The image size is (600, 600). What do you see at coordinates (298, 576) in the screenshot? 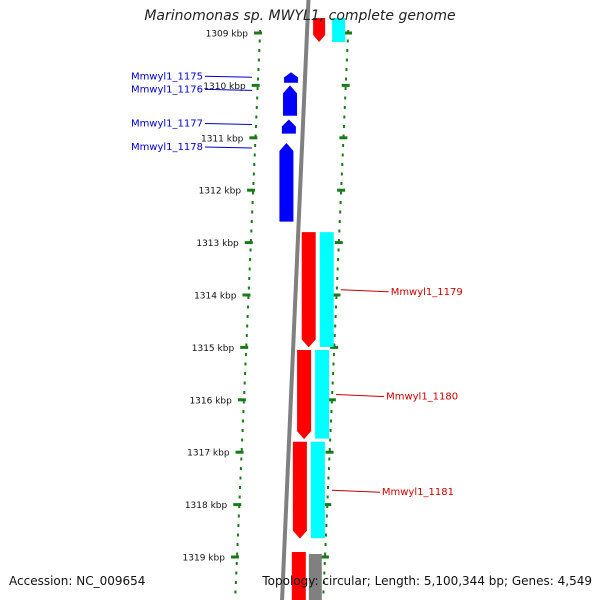
I see `cds-block` at bounding box center [298, 576].